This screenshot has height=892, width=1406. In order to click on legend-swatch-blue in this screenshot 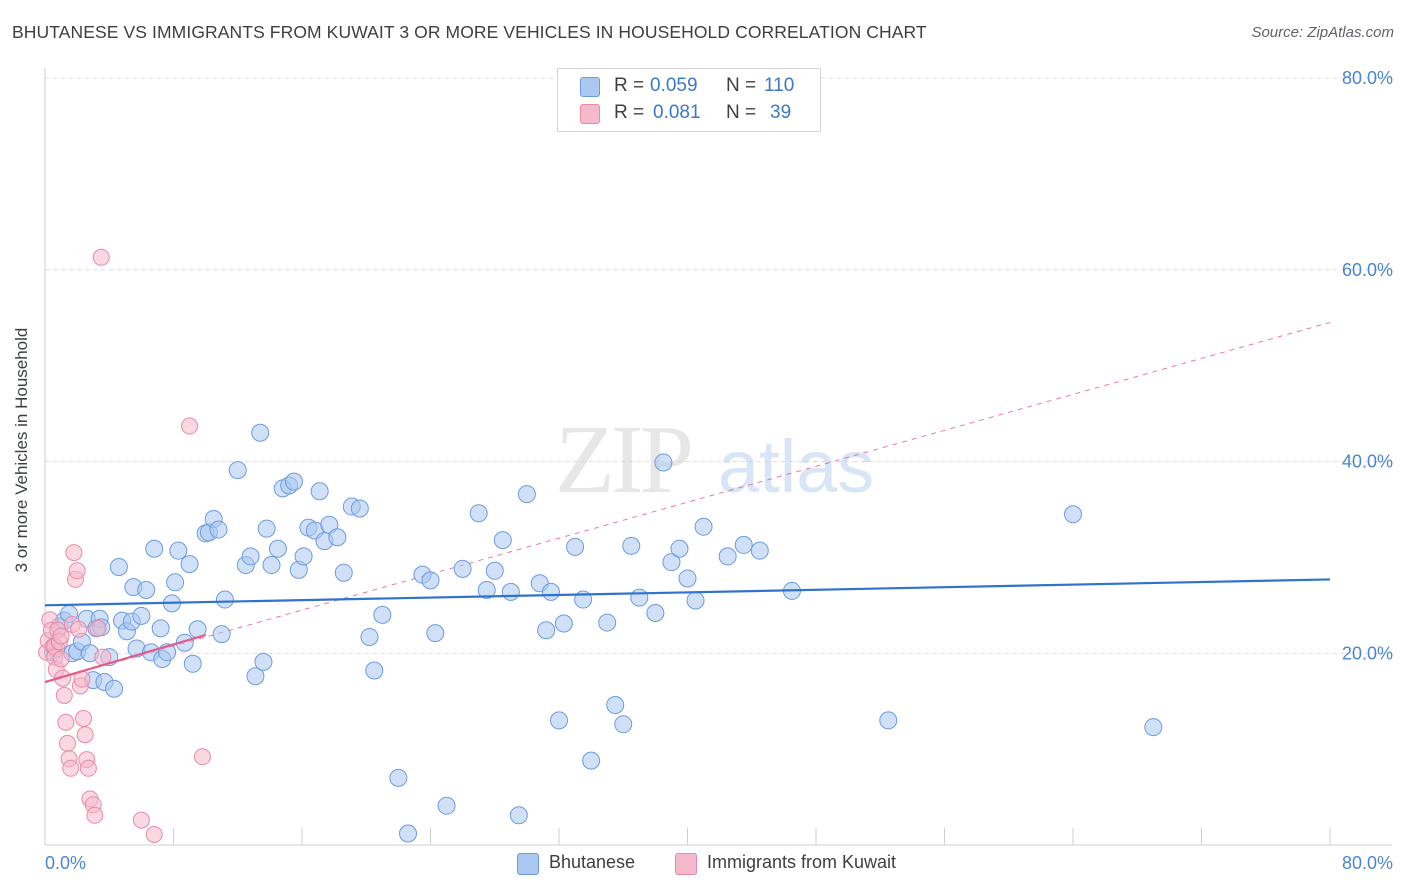, I will do `click(590, 87)`.